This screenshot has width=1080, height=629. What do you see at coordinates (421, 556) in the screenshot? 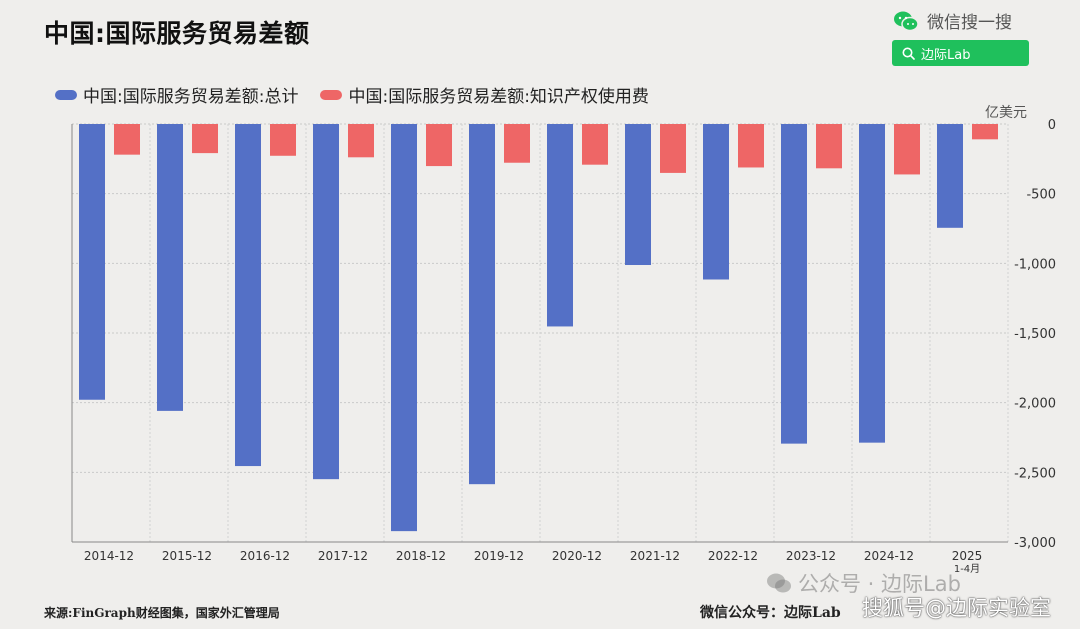
I see `x-tick-label: 2018-12` at bounding box center [421, 556].